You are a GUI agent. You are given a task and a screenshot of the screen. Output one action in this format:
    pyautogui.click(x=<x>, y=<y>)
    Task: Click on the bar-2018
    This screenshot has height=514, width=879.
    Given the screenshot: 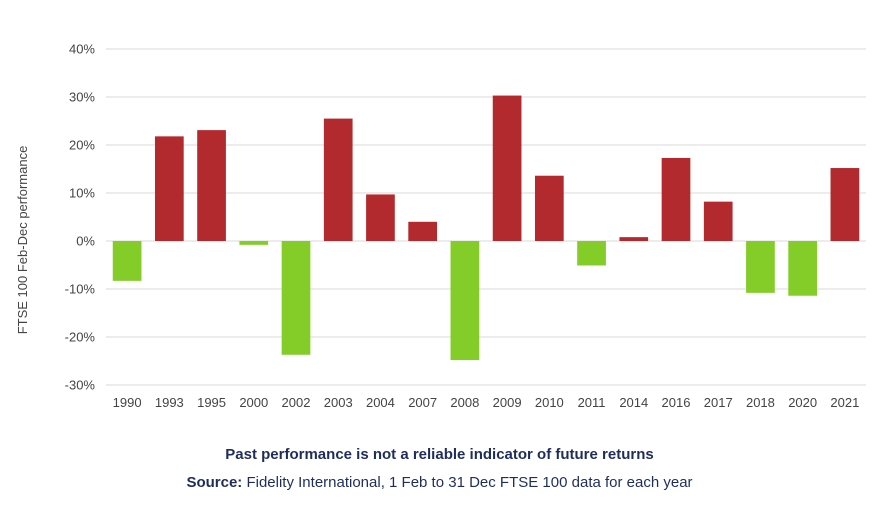 What is the action you would take?
    pyautogui.click(x=760, y=267)
    